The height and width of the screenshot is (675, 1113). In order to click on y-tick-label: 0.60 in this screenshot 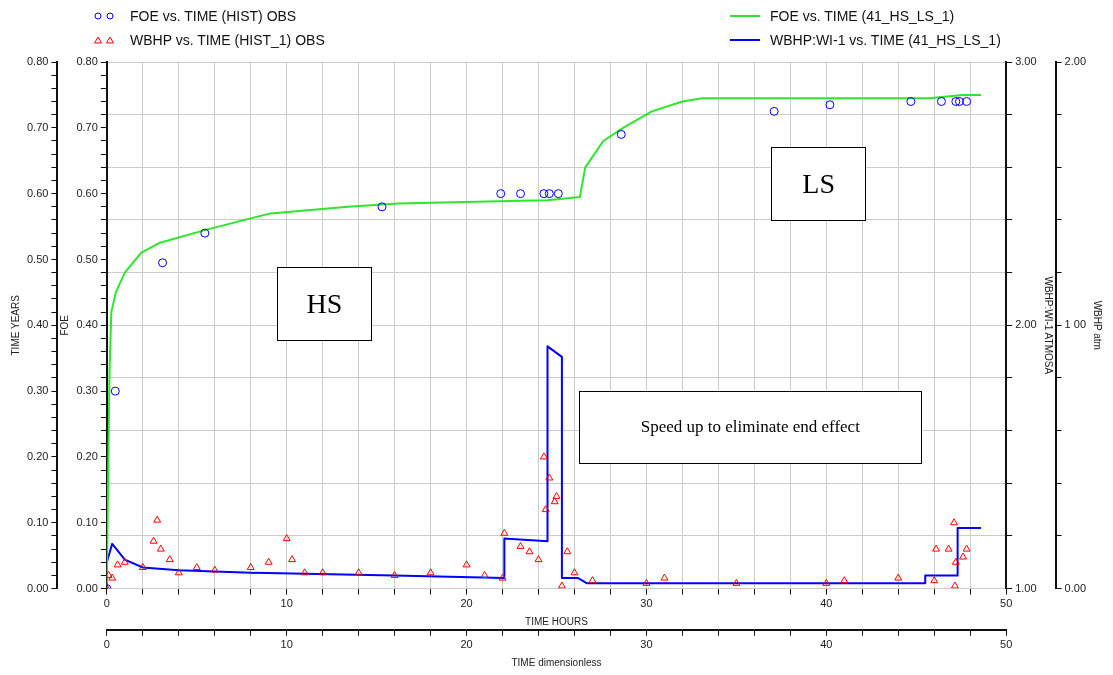, I will do `click(87, 192)`.